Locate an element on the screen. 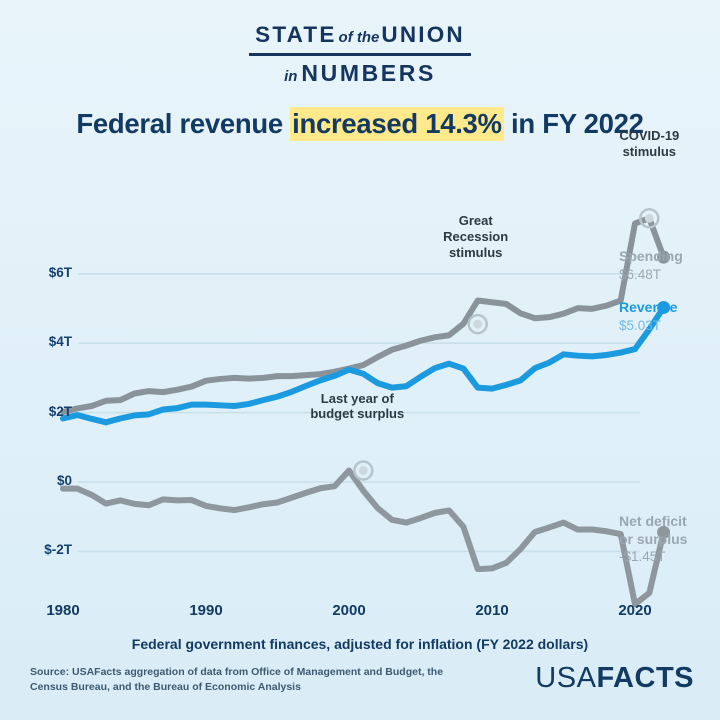  deficit-label-name-line2: or surplus is located at coordinates (653, 538).